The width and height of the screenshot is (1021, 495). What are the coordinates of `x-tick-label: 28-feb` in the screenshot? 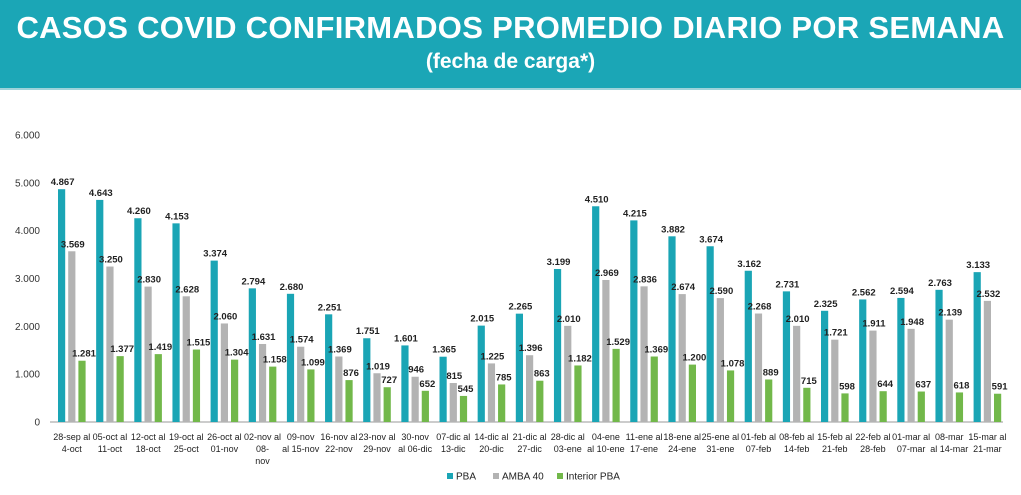 It's located at (873, 449).